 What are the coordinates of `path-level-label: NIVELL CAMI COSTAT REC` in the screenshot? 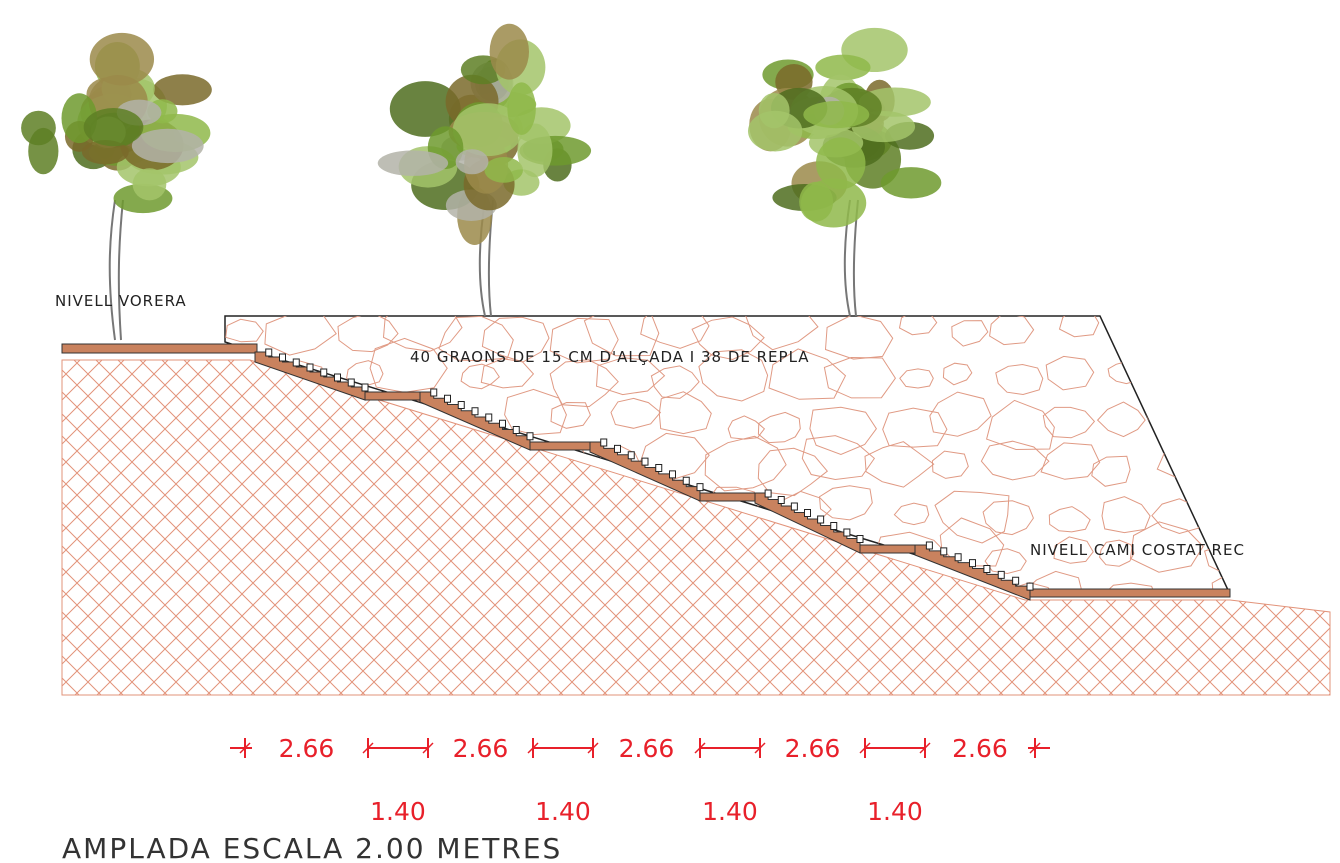 It's located at (1137, 550).